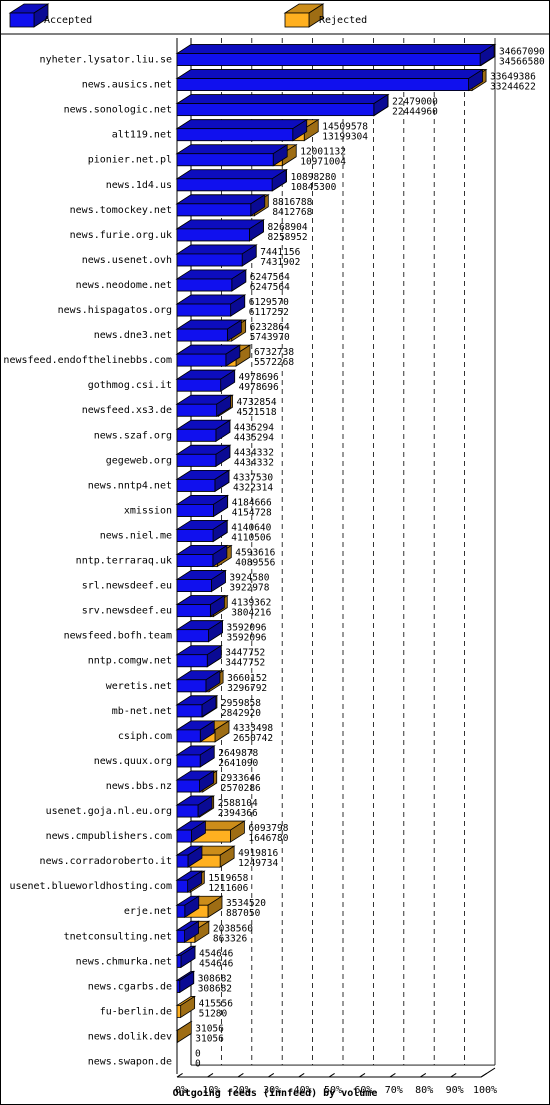  What do you see at coordinates (198, 1064) in the screenshot?
I see `value-accepted: 0` at bounding box center [198, 1064].